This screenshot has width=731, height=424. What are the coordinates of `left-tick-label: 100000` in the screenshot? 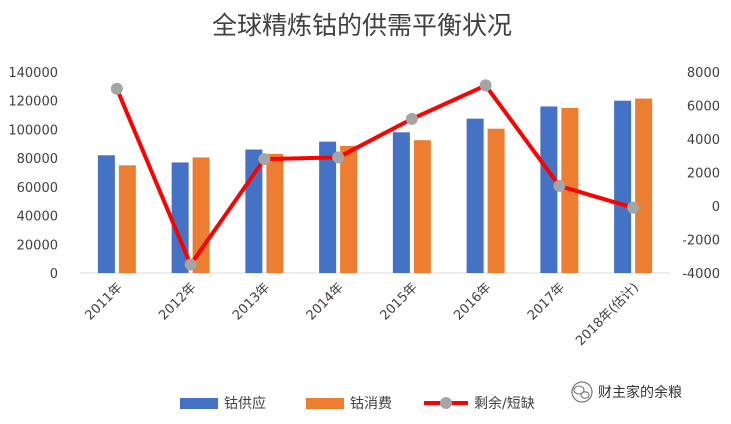 It's located at (33, 130).